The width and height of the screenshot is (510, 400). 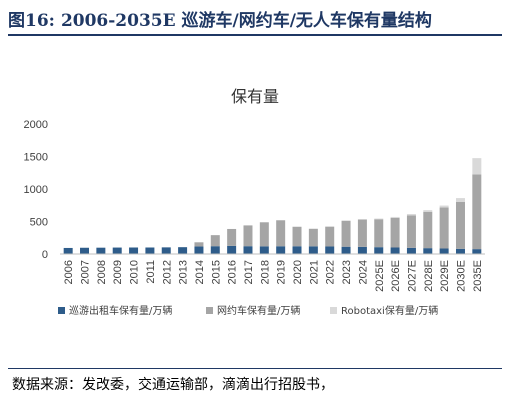 I want to click on y-tick-label: 500, so click(x=39, y=223).